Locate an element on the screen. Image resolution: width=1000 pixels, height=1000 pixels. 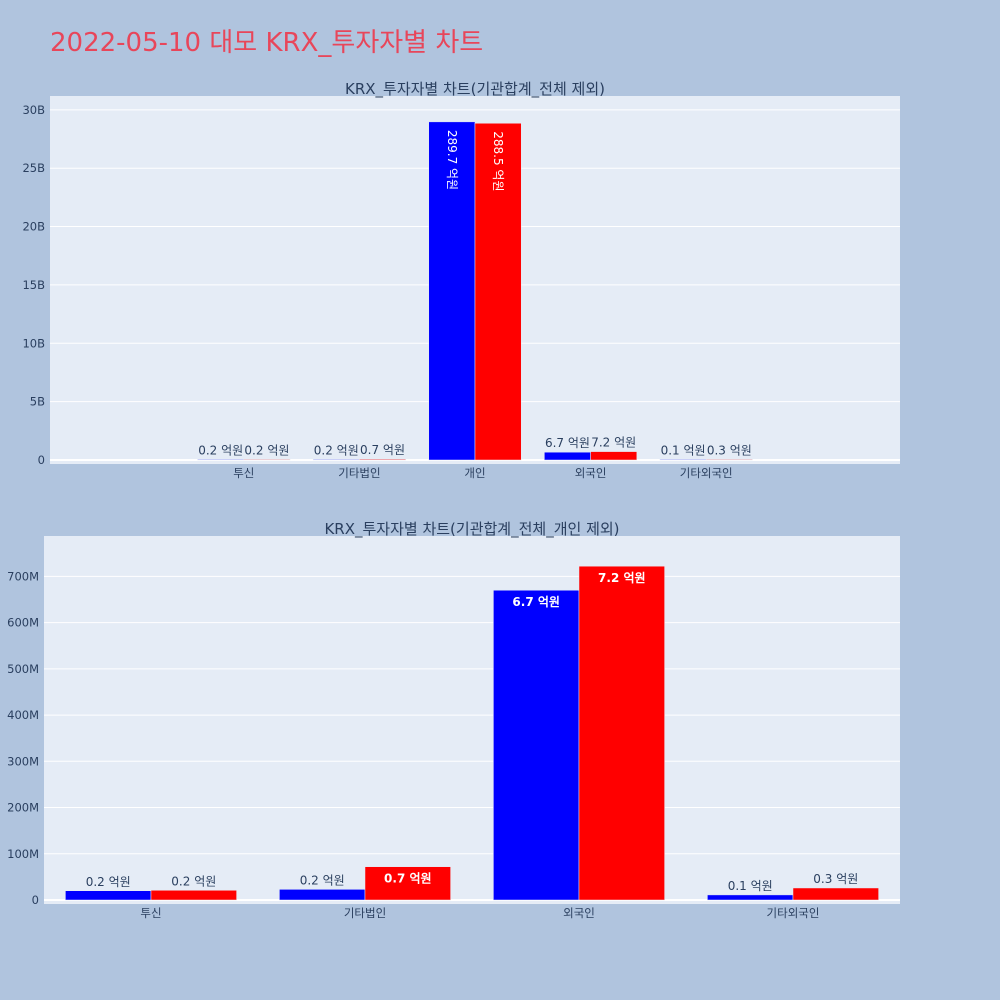
y-tick-label: 200M is located at coordinates (23, 808).